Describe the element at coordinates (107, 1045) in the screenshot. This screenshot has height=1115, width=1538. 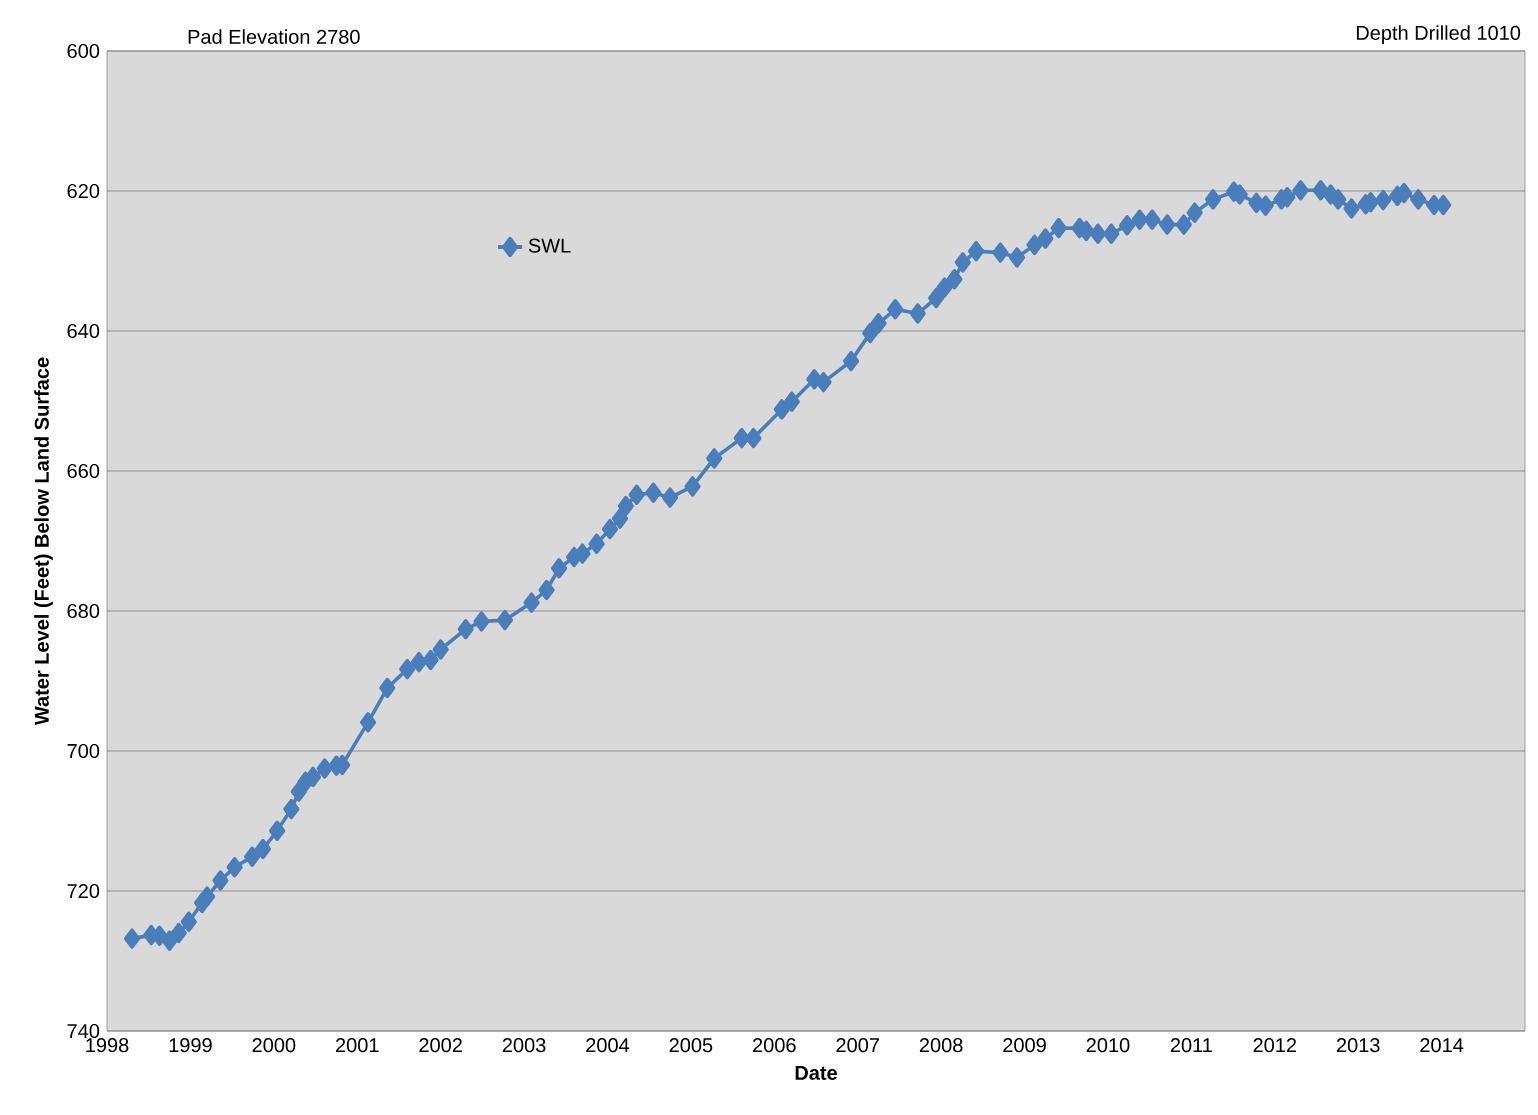
I see `x-tick-label: 1998` at that location.